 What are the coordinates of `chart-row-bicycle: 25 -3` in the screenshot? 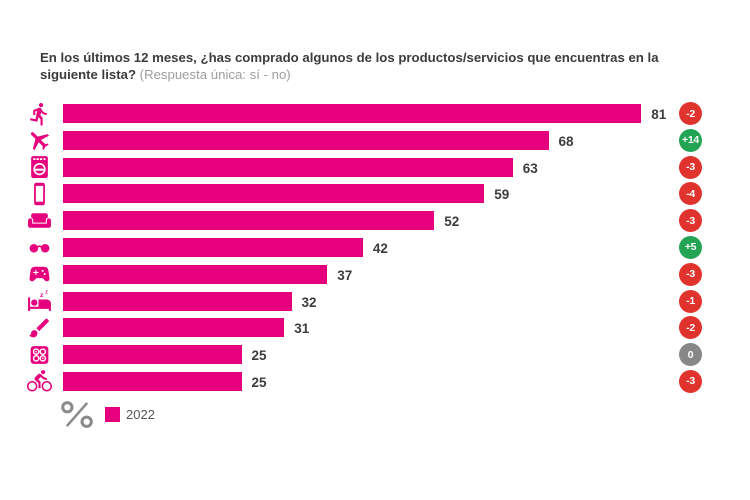 It's located at (375, 381).